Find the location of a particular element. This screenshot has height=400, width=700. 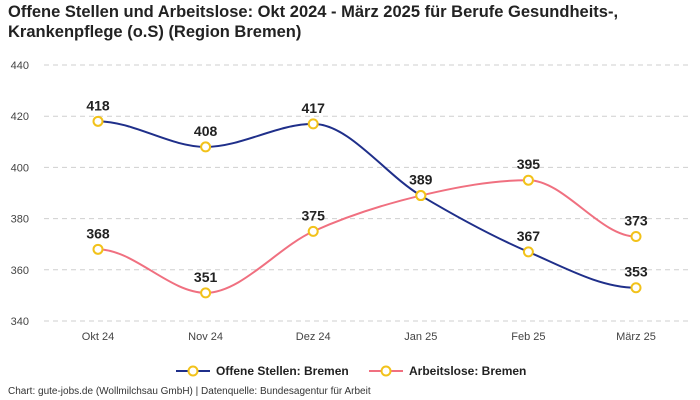

legend-marker-arbeitslose is located at coordinates (386, 371).